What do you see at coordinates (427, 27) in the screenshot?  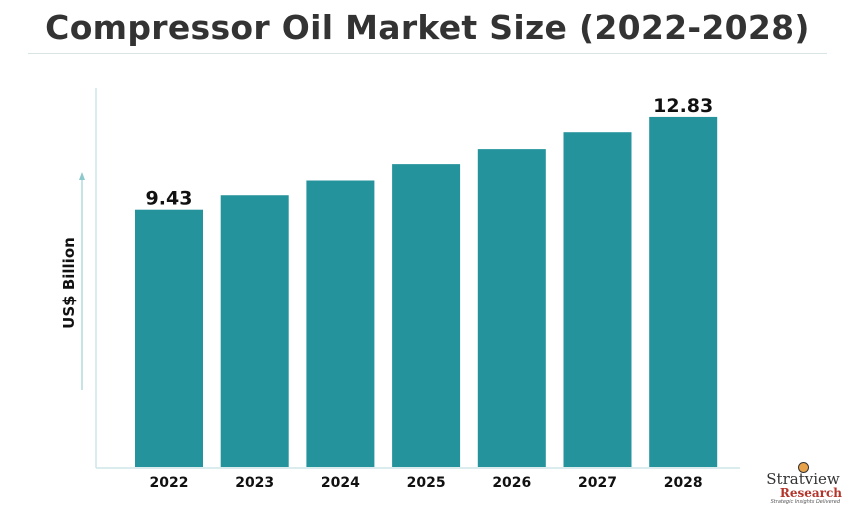 I see `chart-title: Compressor Oil Market Size (2022-2028)` at bounding box center [427, 27].